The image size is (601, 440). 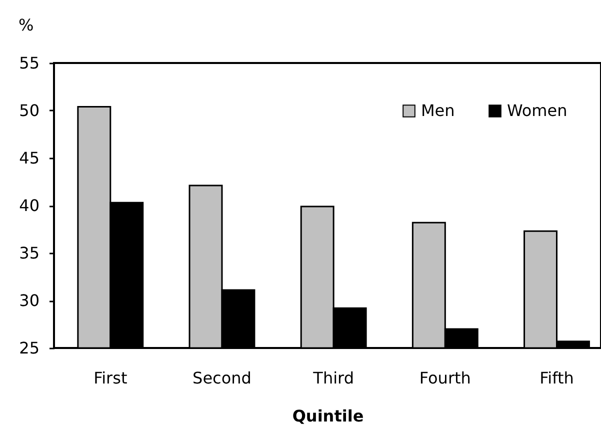 I want to click on x-tick-label: Third, so click(x=333, y=378).